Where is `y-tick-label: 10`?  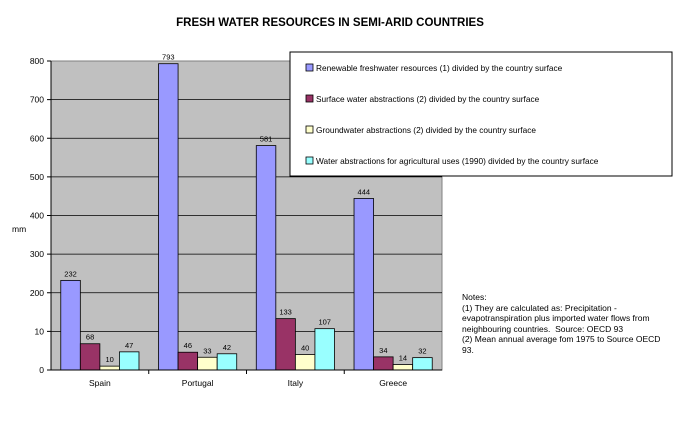
y-tick-label: 10 is located at coordinates (40, 331).